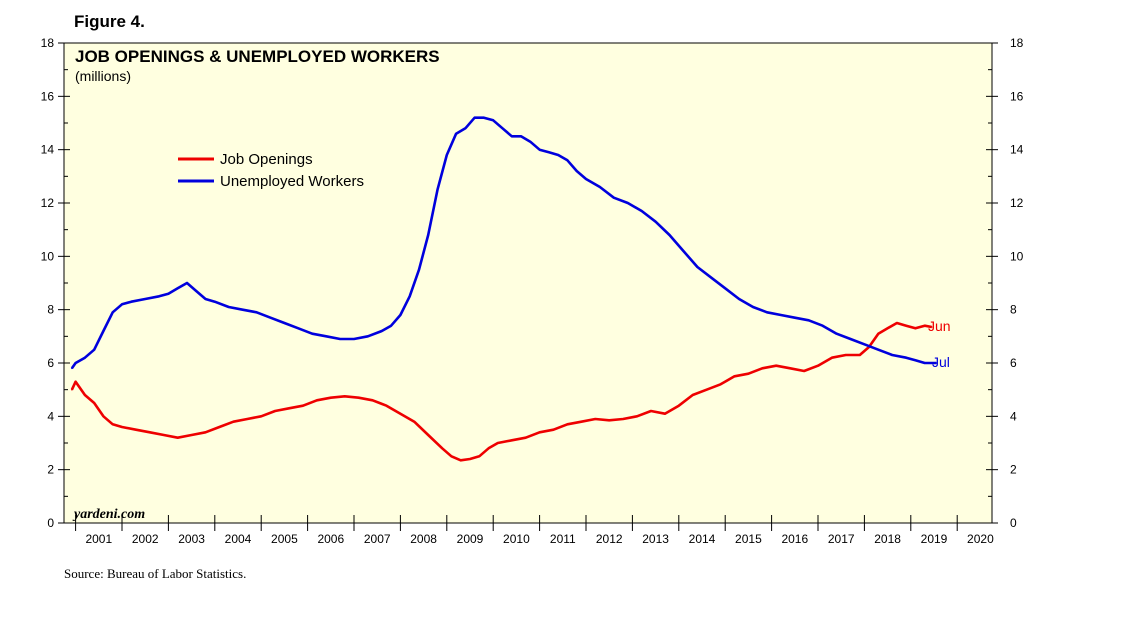 This screenshot has width=1138, height=621. Describe the element at coordinates (238, 539) in the screenshot. I see `x-tick-label: 2004` at that location.